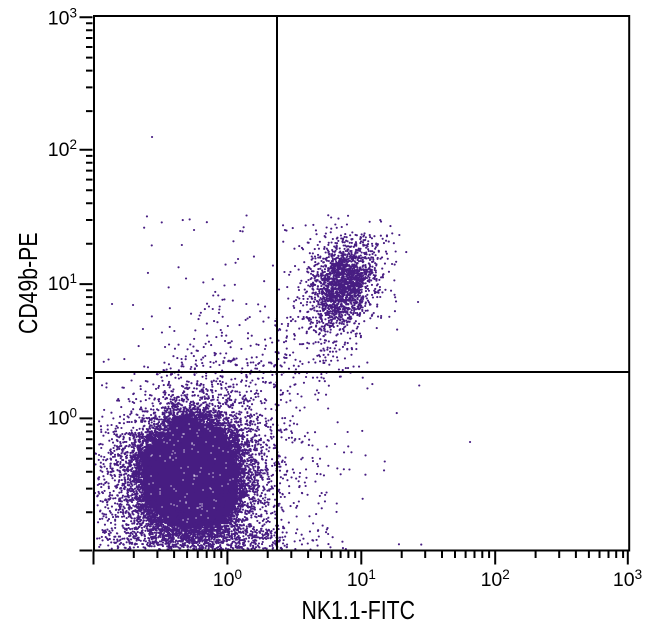  Describe the element at coordinates (359, 611) in the screenshot. I see `svg-text: NK1.1-FITC` at that location.